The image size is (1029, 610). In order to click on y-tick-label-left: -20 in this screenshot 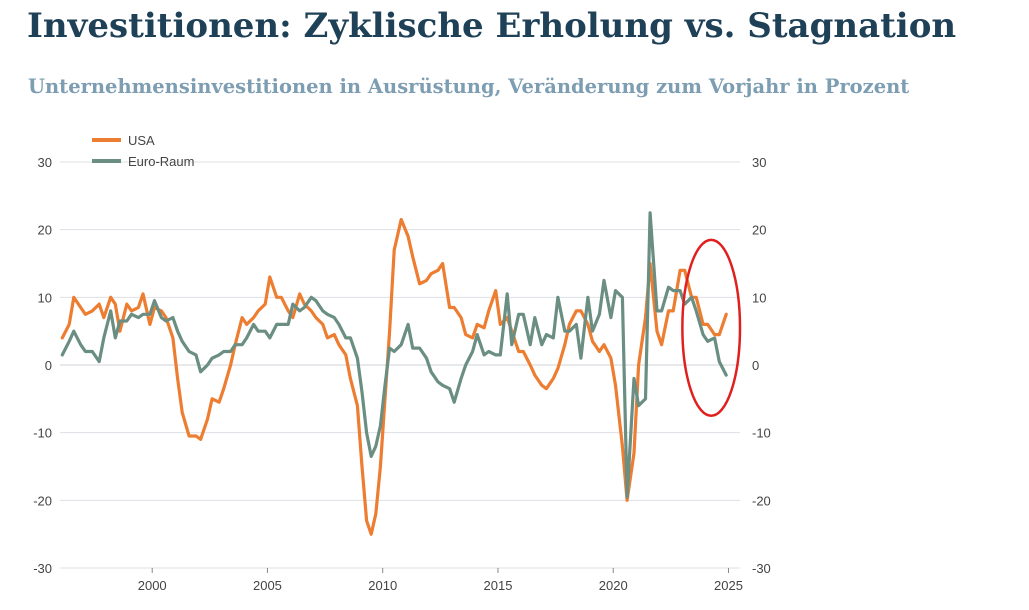, I will do `click(42, 500)`.